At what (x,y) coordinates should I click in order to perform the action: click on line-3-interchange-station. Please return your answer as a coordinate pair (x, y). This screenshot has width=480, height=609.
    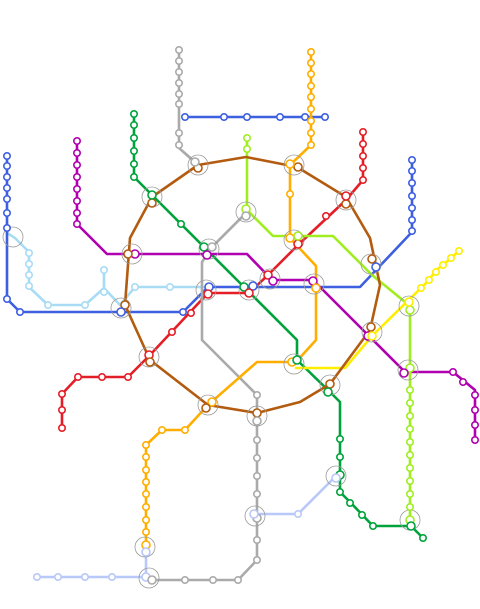
    Looking at the image, I should click on (121, 312).